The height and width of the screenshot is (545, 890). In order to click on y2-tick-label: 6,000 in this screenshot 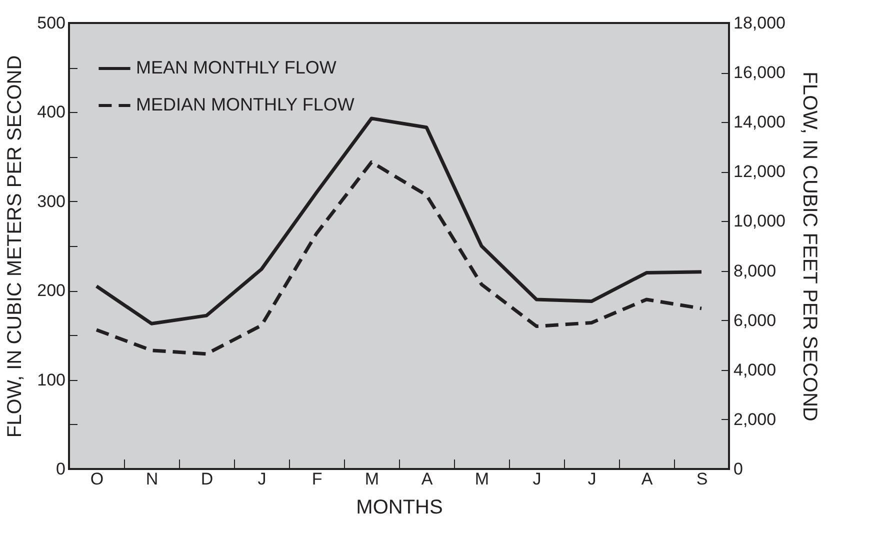, I will do `click(755, 320)`.